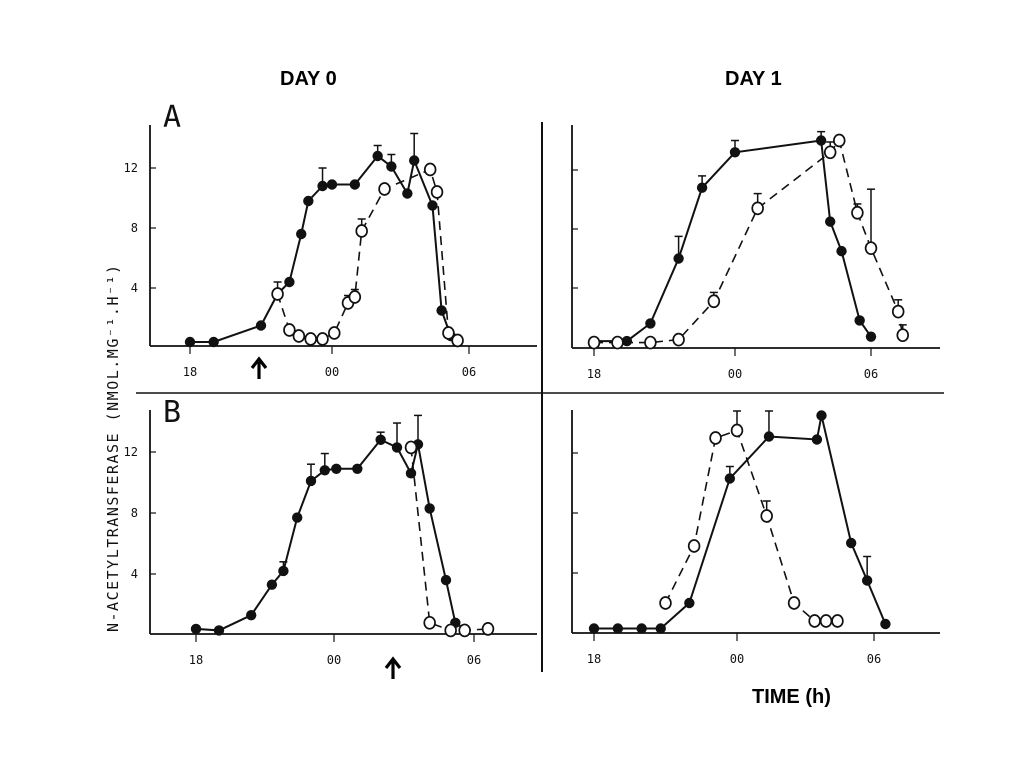  What do you see at coordinates (172, 412) in the screenshot?
I see `panel-letter-b: B` at bounding box center [172, 412].